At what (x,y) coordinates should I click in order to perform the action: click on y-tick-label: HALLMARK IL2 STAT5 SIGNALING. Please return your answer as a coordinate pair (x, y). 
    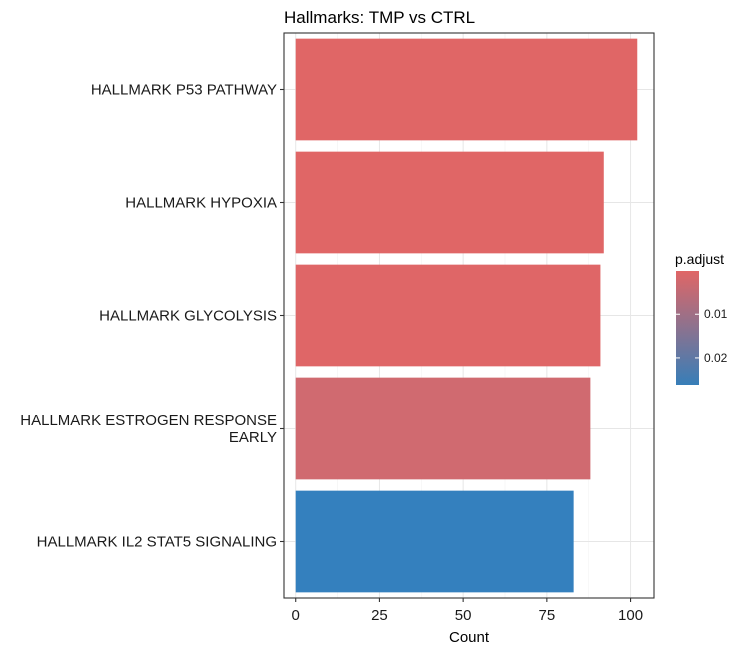
    Looking at the image, I should click on (157, 542).